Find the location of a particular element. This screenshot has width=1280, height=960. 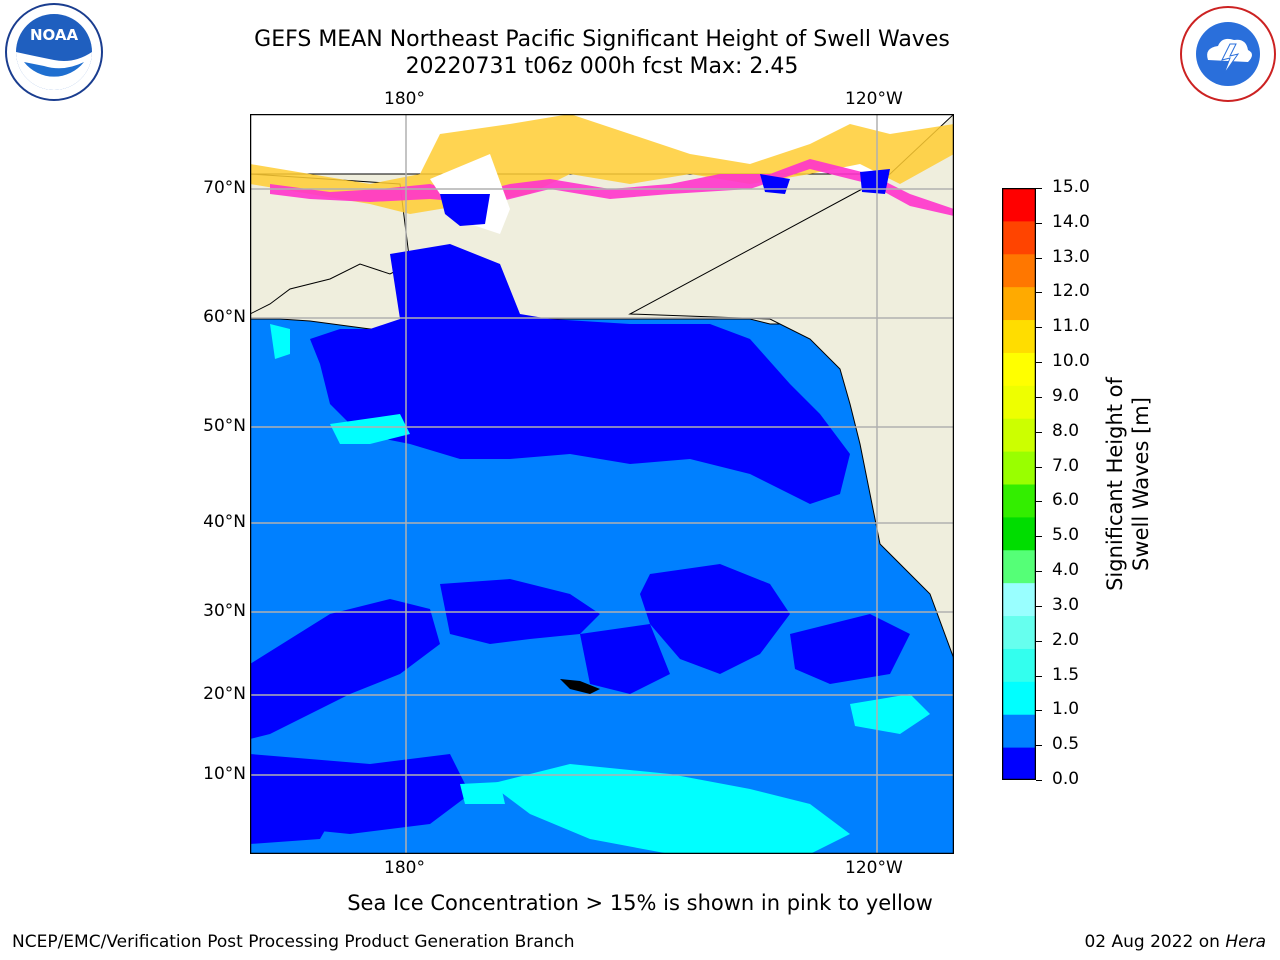

colorbar-tick-label: 1.0 is located at coordinates (1066, 709).